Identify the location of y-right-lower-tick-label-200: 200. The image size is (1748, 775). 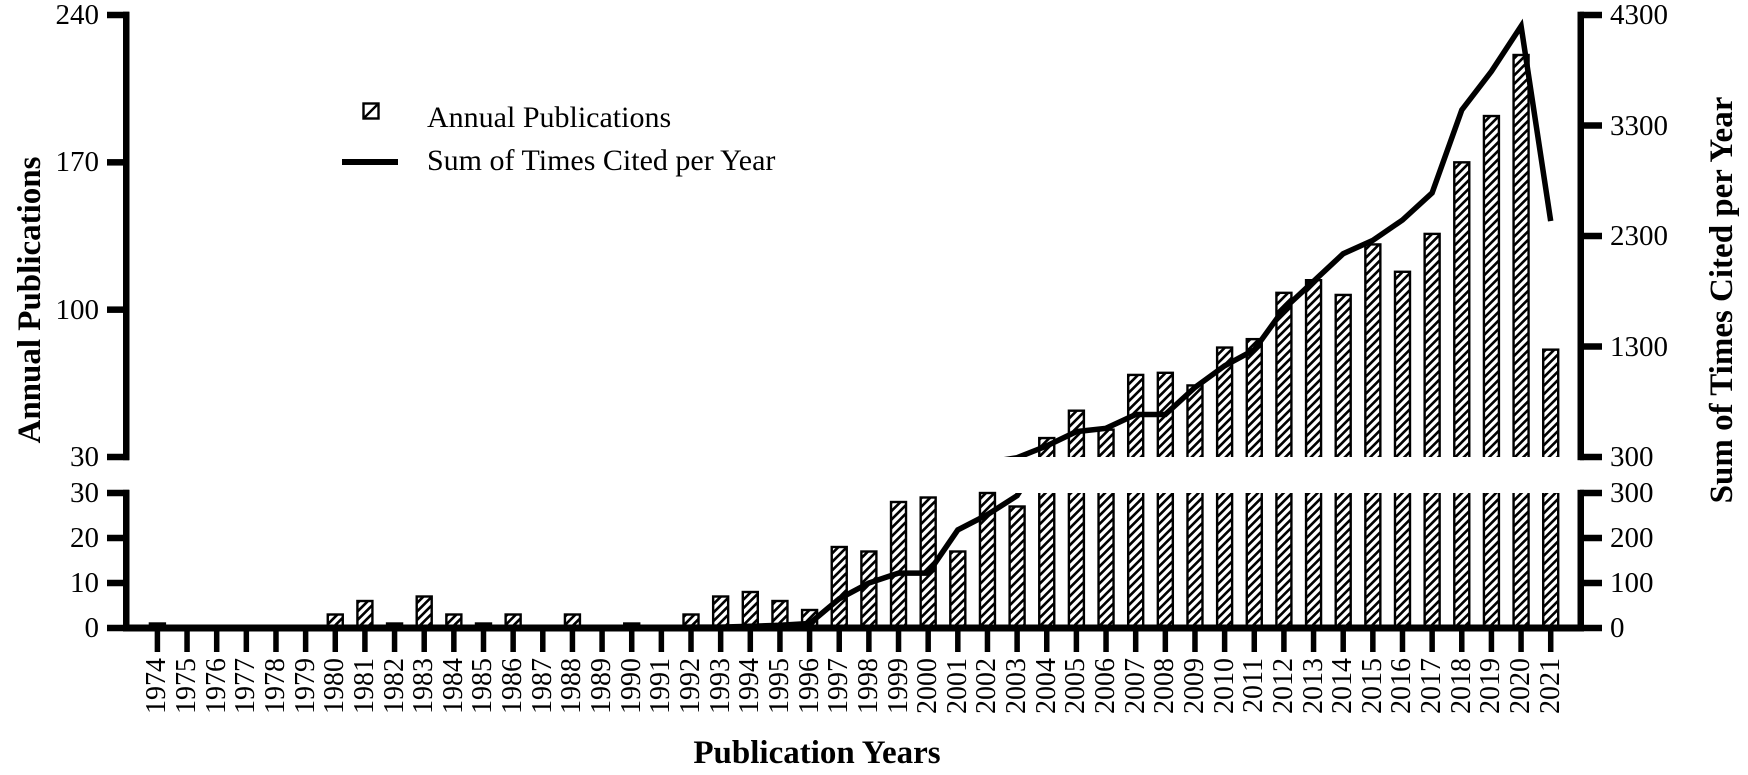
(1632, 538).